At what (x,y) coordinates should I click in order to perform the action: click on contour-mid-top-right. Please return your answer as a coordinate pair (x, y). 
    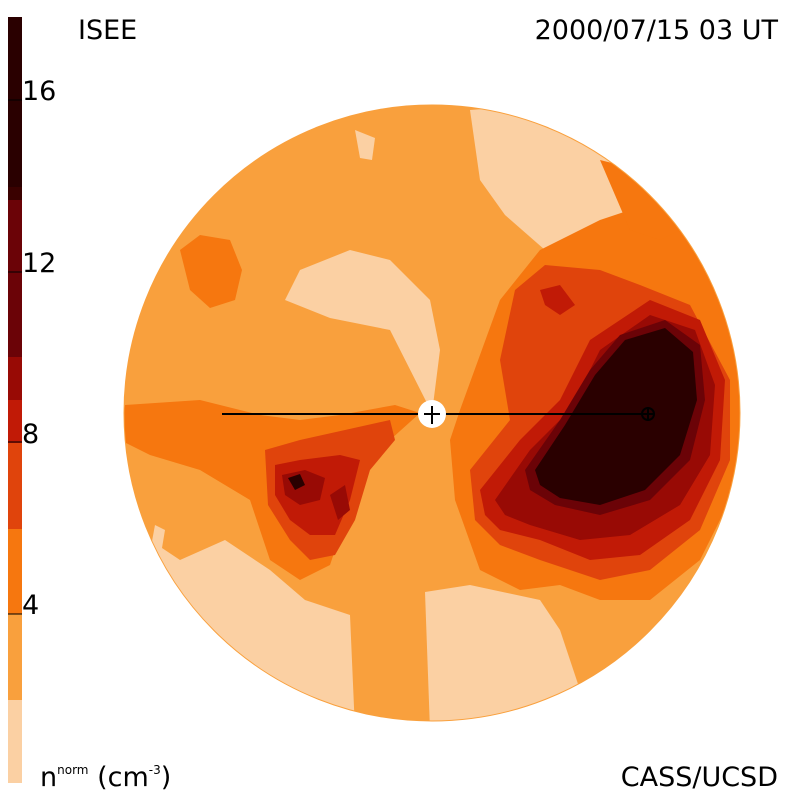
    Looking at the image, I should click on (640, 200).